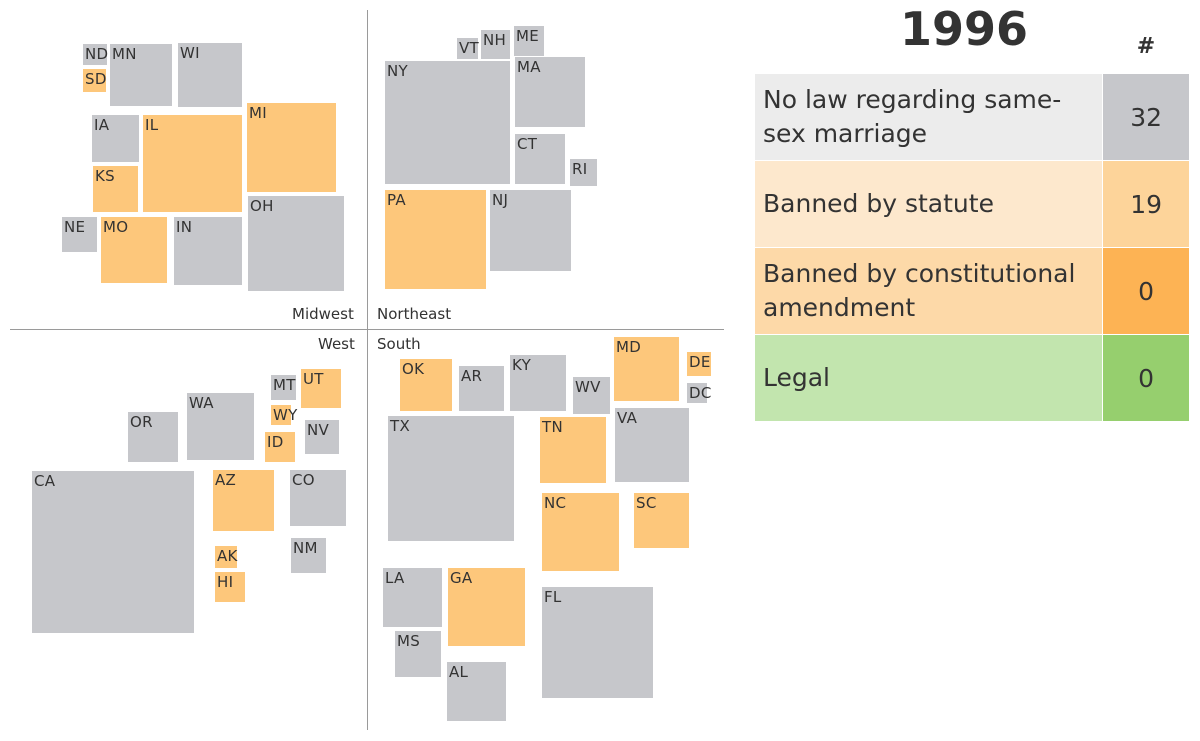 The image size is (1200, 741). What do you see at coordinates (400, 426) in the screenshot?
I see `state-label: TX` at bounding box center [400, 426].